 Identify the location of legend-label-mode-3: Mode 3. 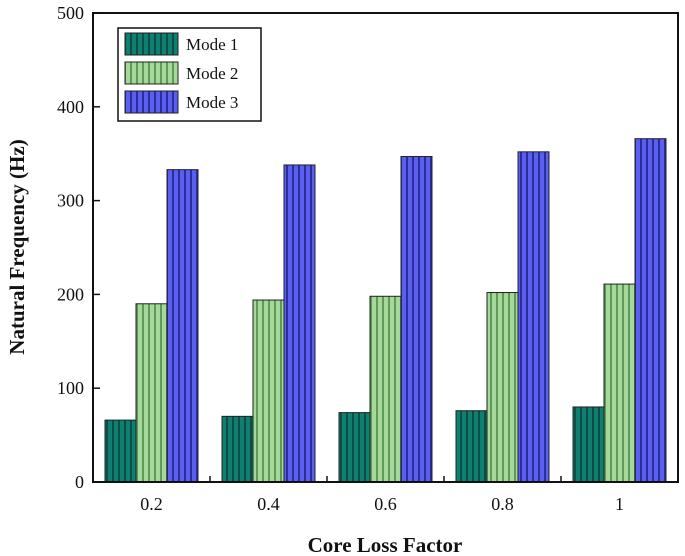
(212, 102).